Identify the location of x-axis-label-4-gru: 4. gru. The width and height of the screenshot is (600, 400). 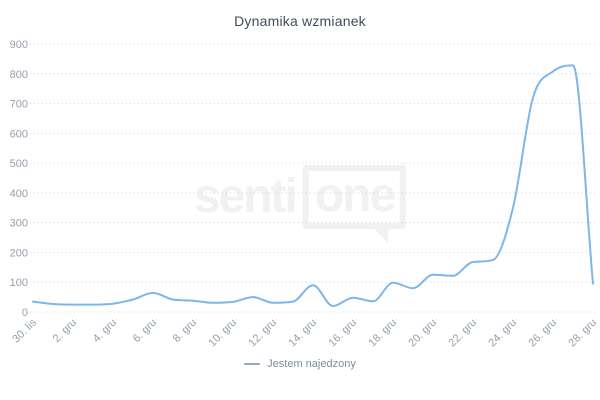
(105, 331).